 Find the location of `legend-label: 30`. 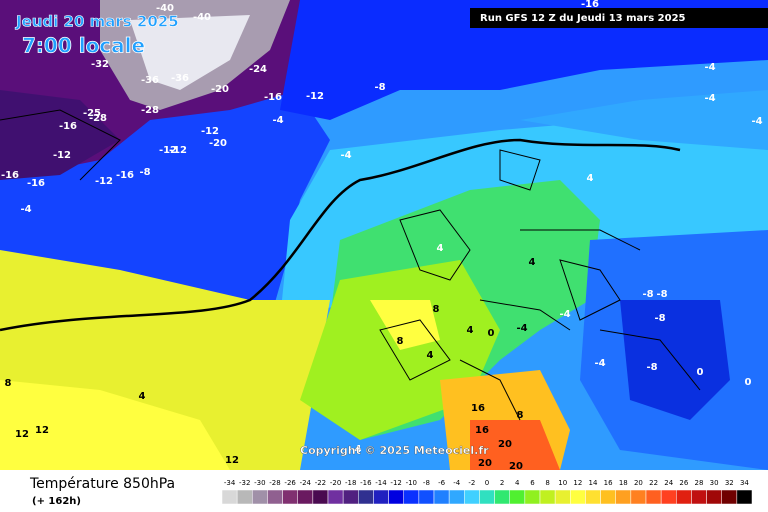

legend-label: 30 is located at coordinates (714, 483).